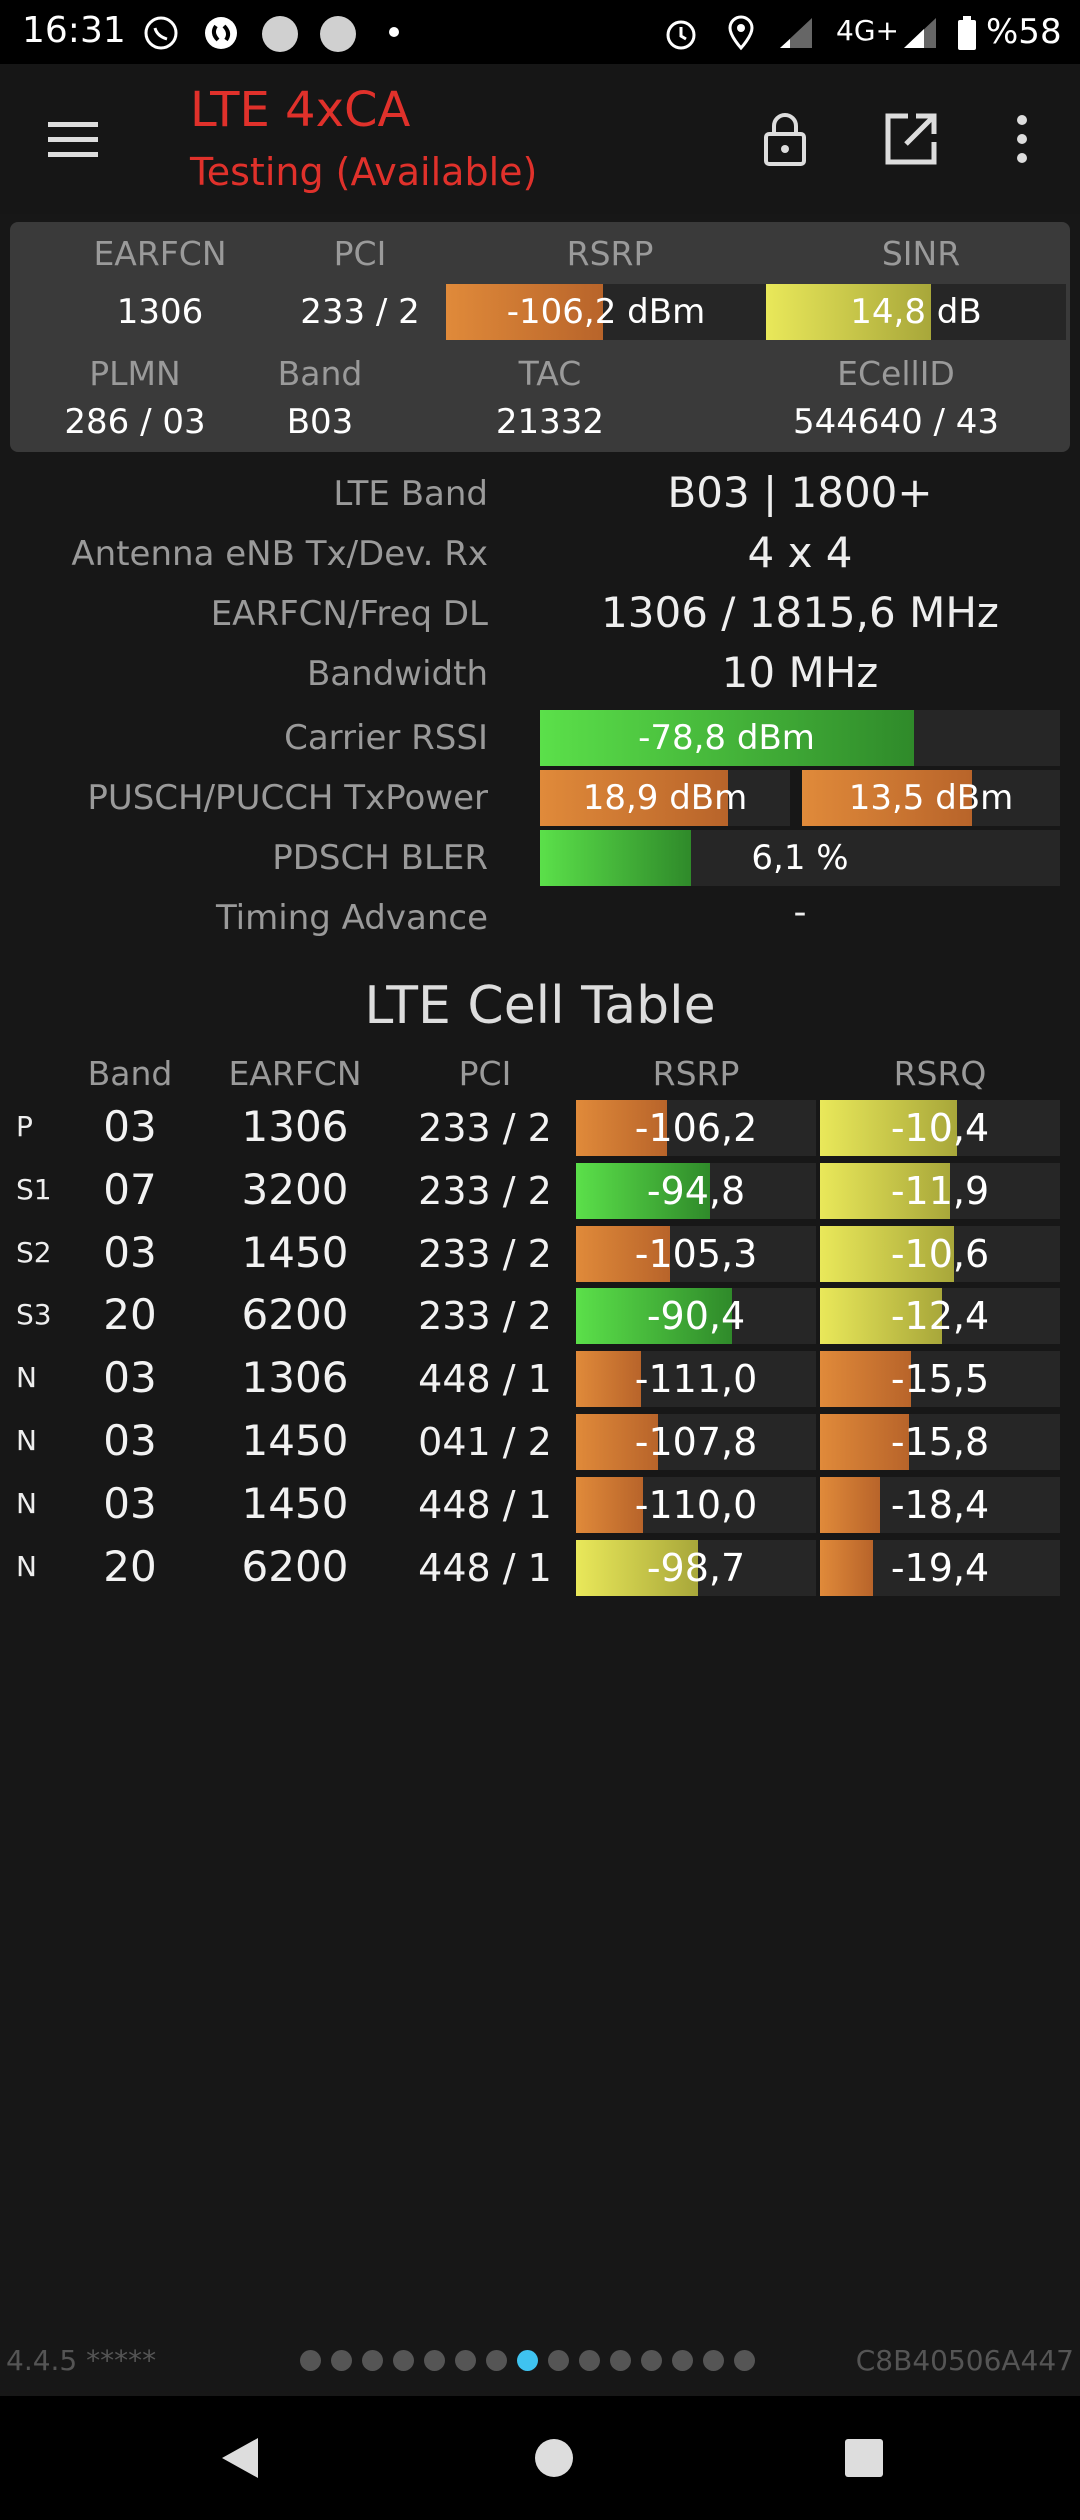 Image resolution: width=1080 pixels, height=2520 pixels. What do you see at coordinates (818, 1442) in the screenshot?
I see `rsrp-bar: -107,8` at bounding box center [818, 1442].